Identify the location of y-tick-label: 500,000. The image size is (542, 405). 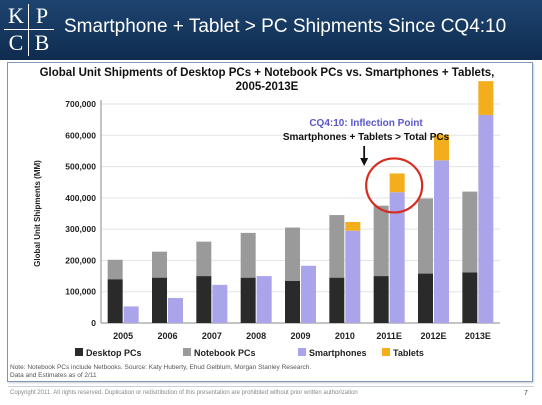
(80, 167).